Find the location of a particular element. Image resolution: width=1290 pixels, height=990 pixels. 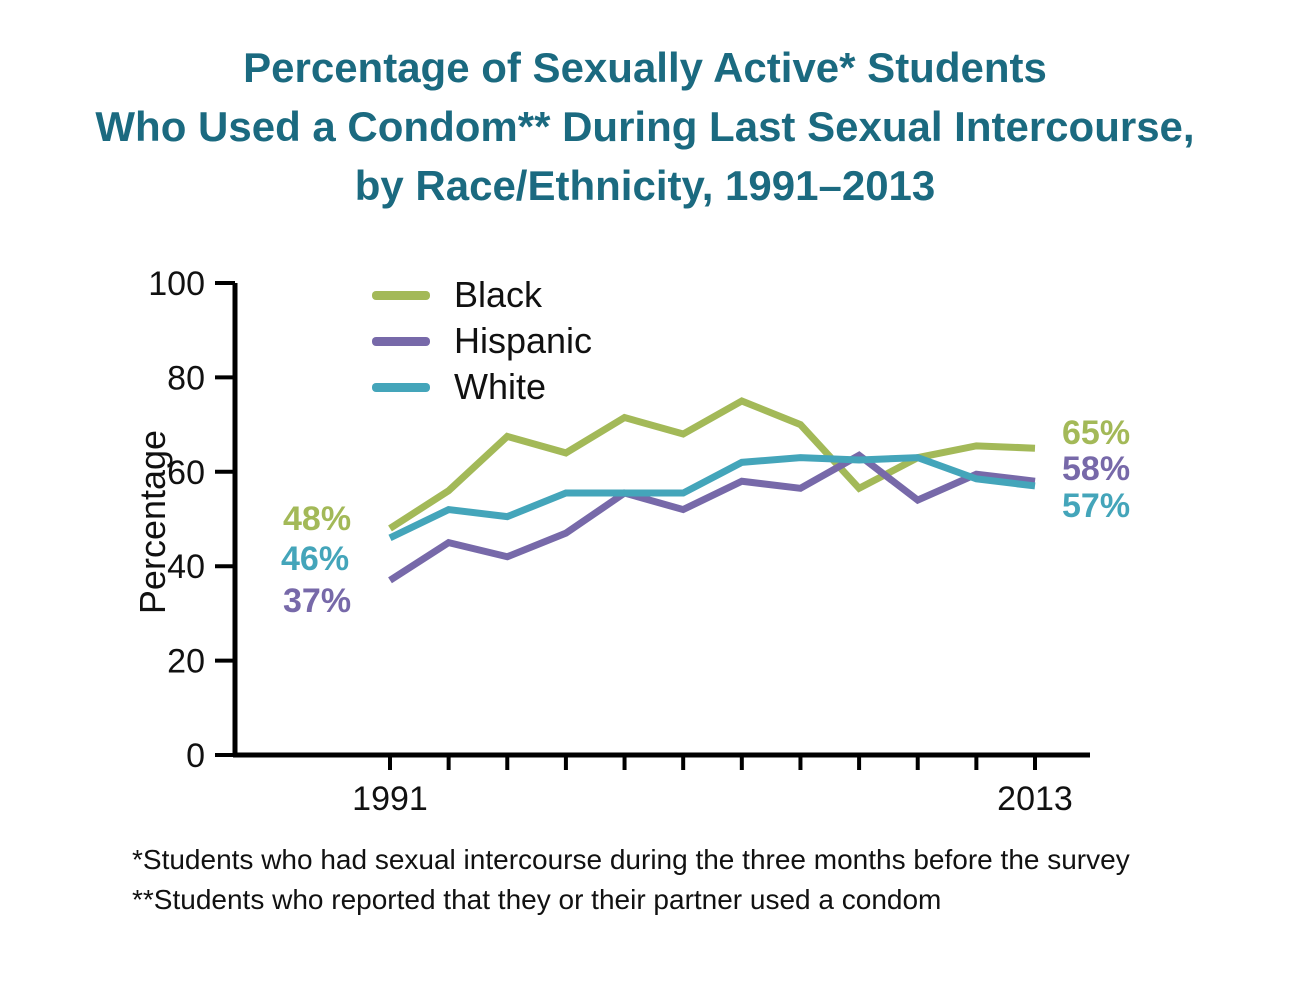

legend: Black Hispanic White is located at coordinates (482, 340).